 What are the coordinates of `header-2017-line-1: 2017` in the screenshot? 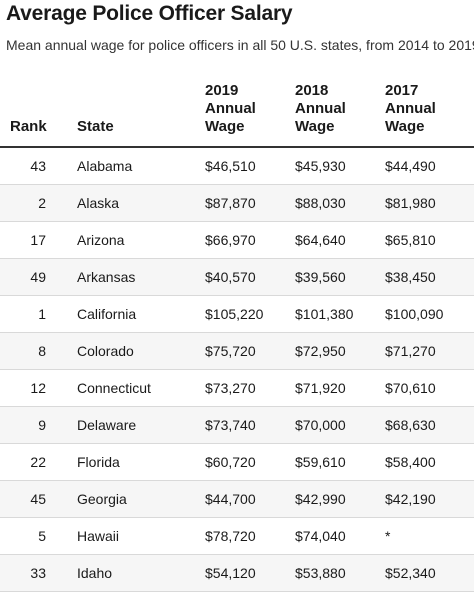 It's located at (402, 90).